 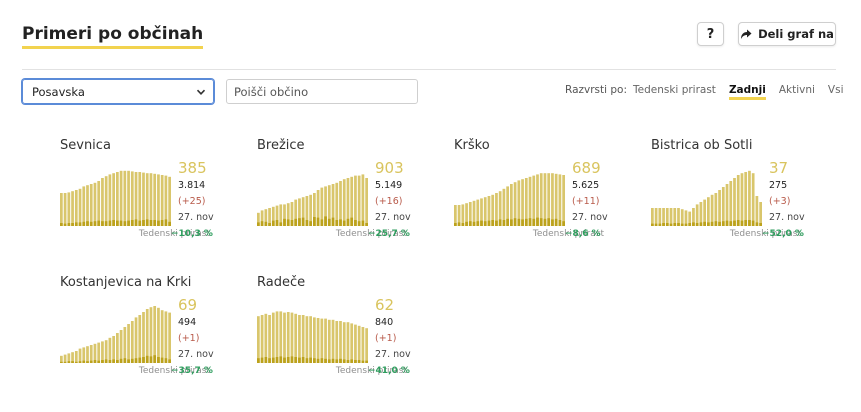 What do you see at coordinates (787, 34) in the screenshot?
I see `share-button: Deli graf na` at bounding box center [787, 34].